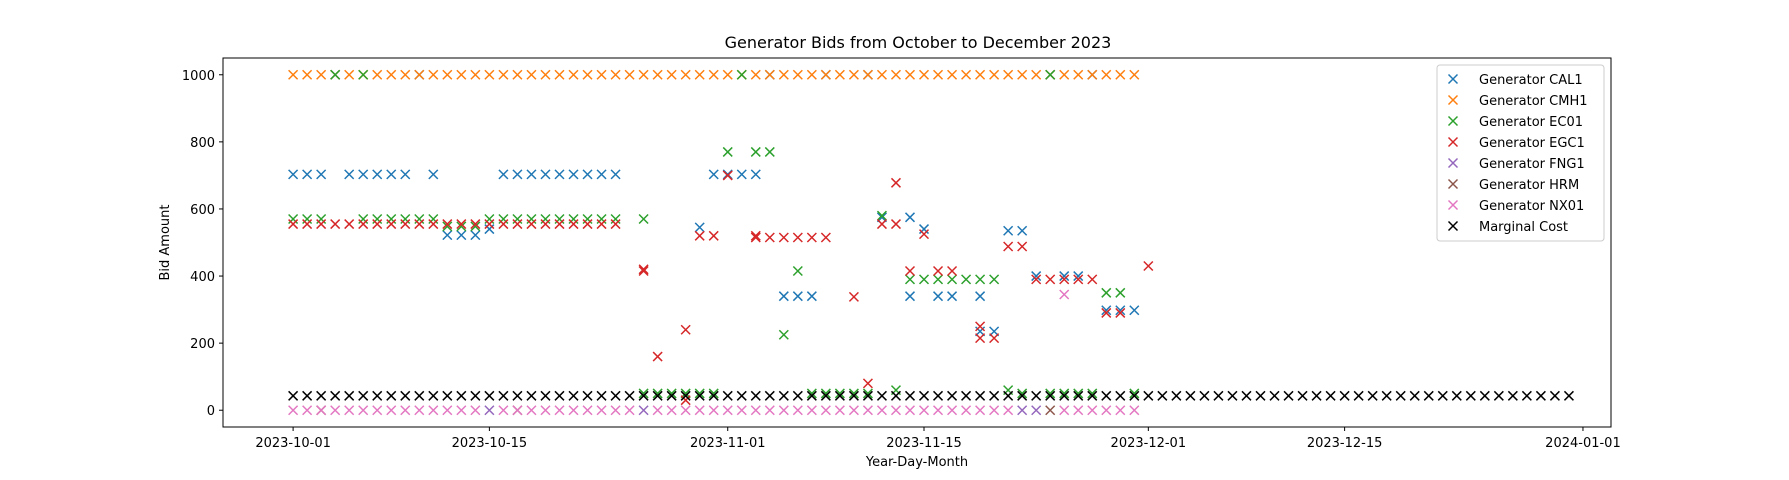 Image resolution: width=1789 pixels, height=480 pixels. I want to click on legend-label: Marginal Cost, so click(1523, 227).